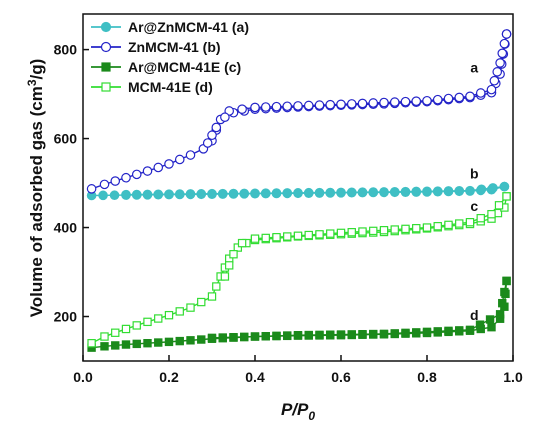 The height and width of the screenshot is (437, 550). What do you see at coordinates (83, 377) in the screenshot?
I see `x-tick-label: 0.0` at bounding box center [83, 377].